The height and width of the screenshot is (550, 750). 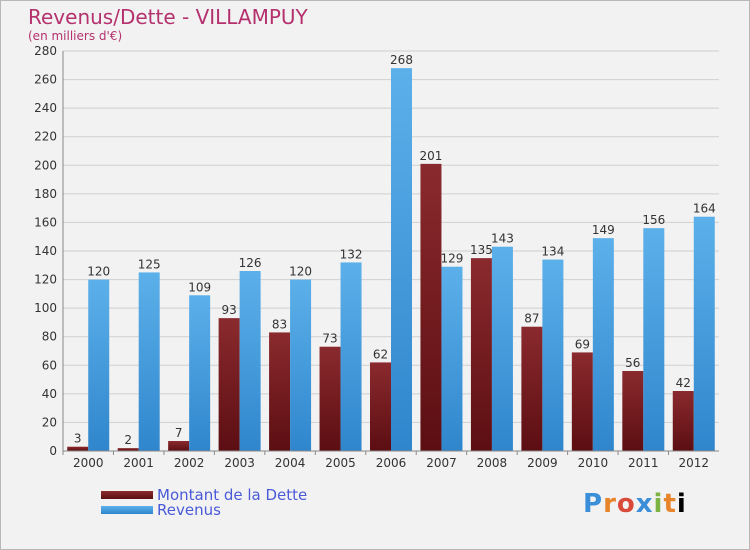 What do you see at coordinates (199, 287) in the screenshot?
I see `revenue-data-label: 109` at bounding box center [199, 287].